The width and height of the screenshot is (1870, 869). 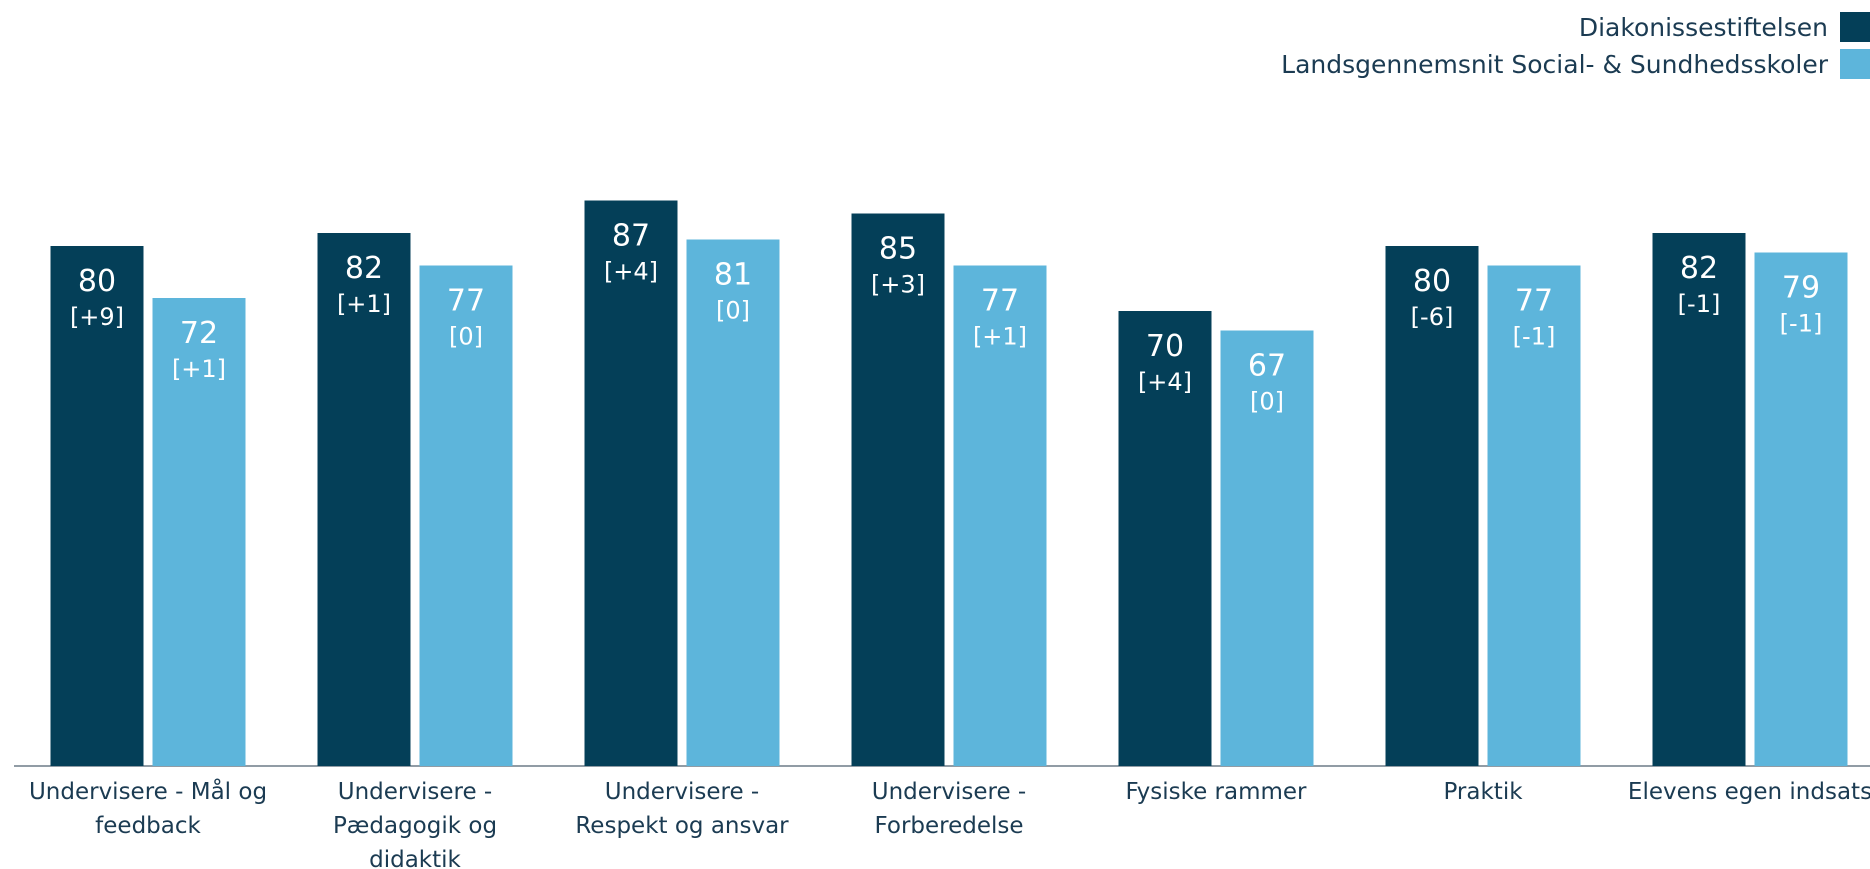 What do you see at coordinates (1703, 27) in the screenshot?
I see `legend-label: Diakonissestiftelsen` at bounding box center [1703, 27].